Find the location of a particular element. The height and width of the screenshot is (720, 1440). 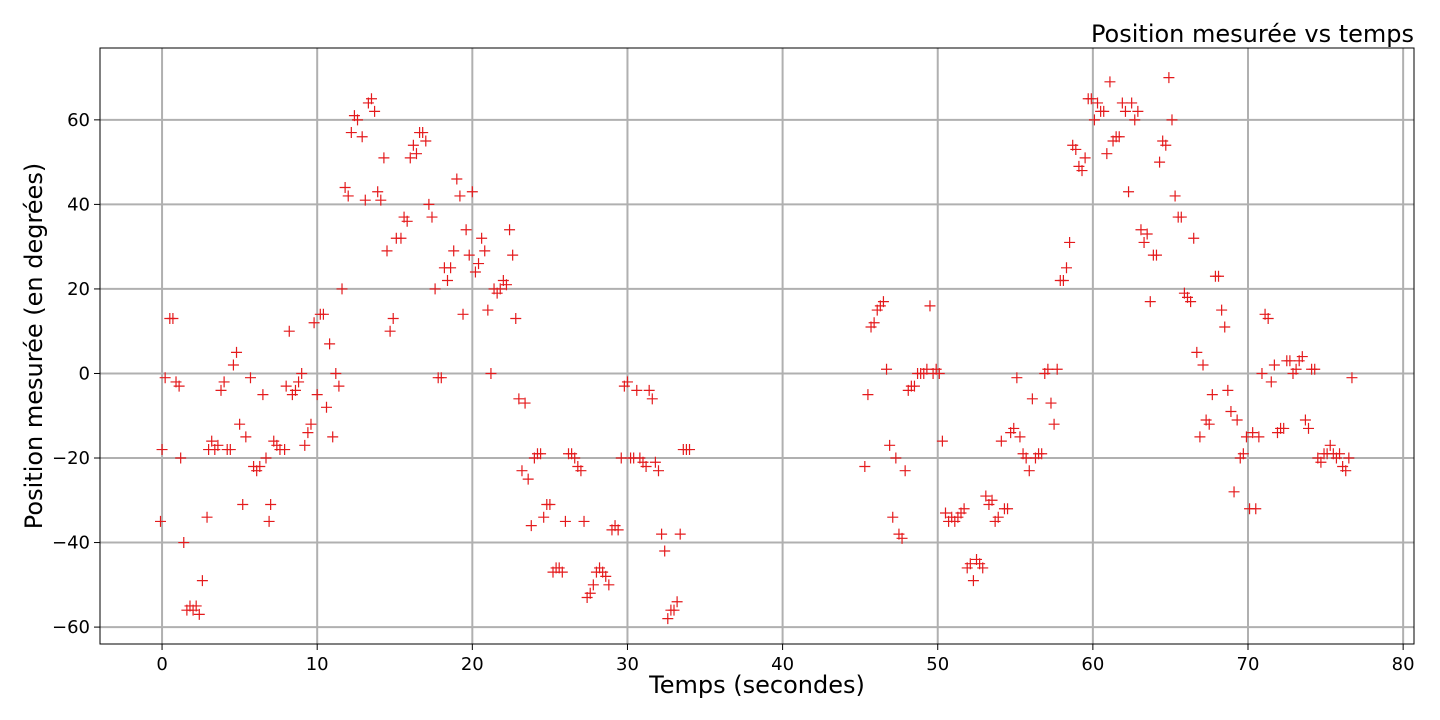

x-tick-label: 60 is located at coordinates (1092, 664).